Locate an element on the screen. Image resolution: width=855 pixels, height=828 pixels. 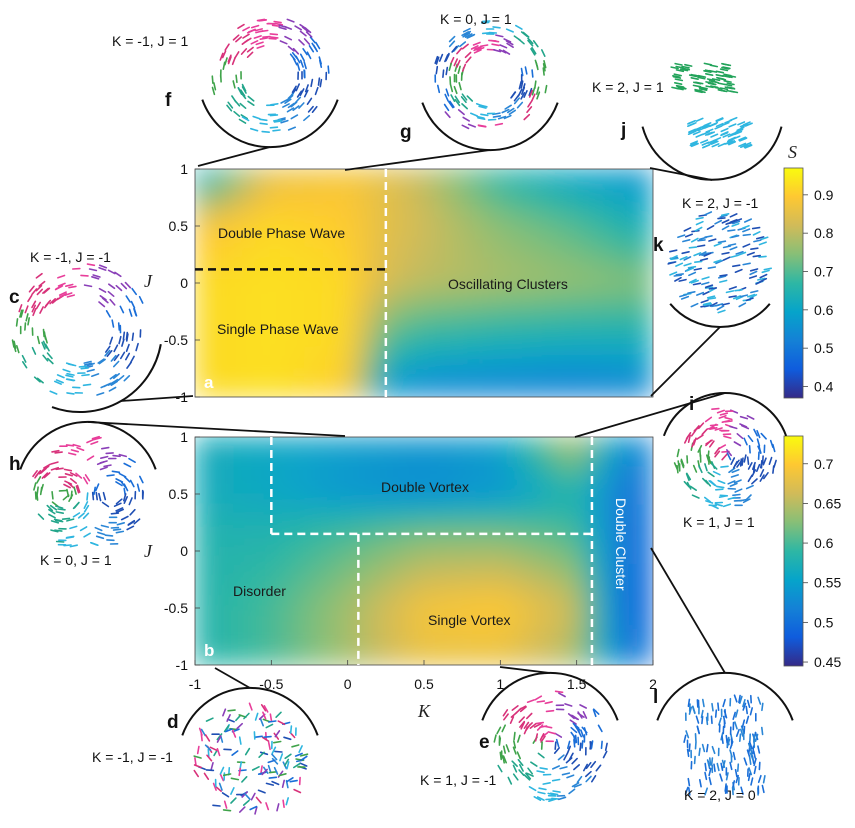
x-axis-label-b: K is located at coordinates (424, 711).